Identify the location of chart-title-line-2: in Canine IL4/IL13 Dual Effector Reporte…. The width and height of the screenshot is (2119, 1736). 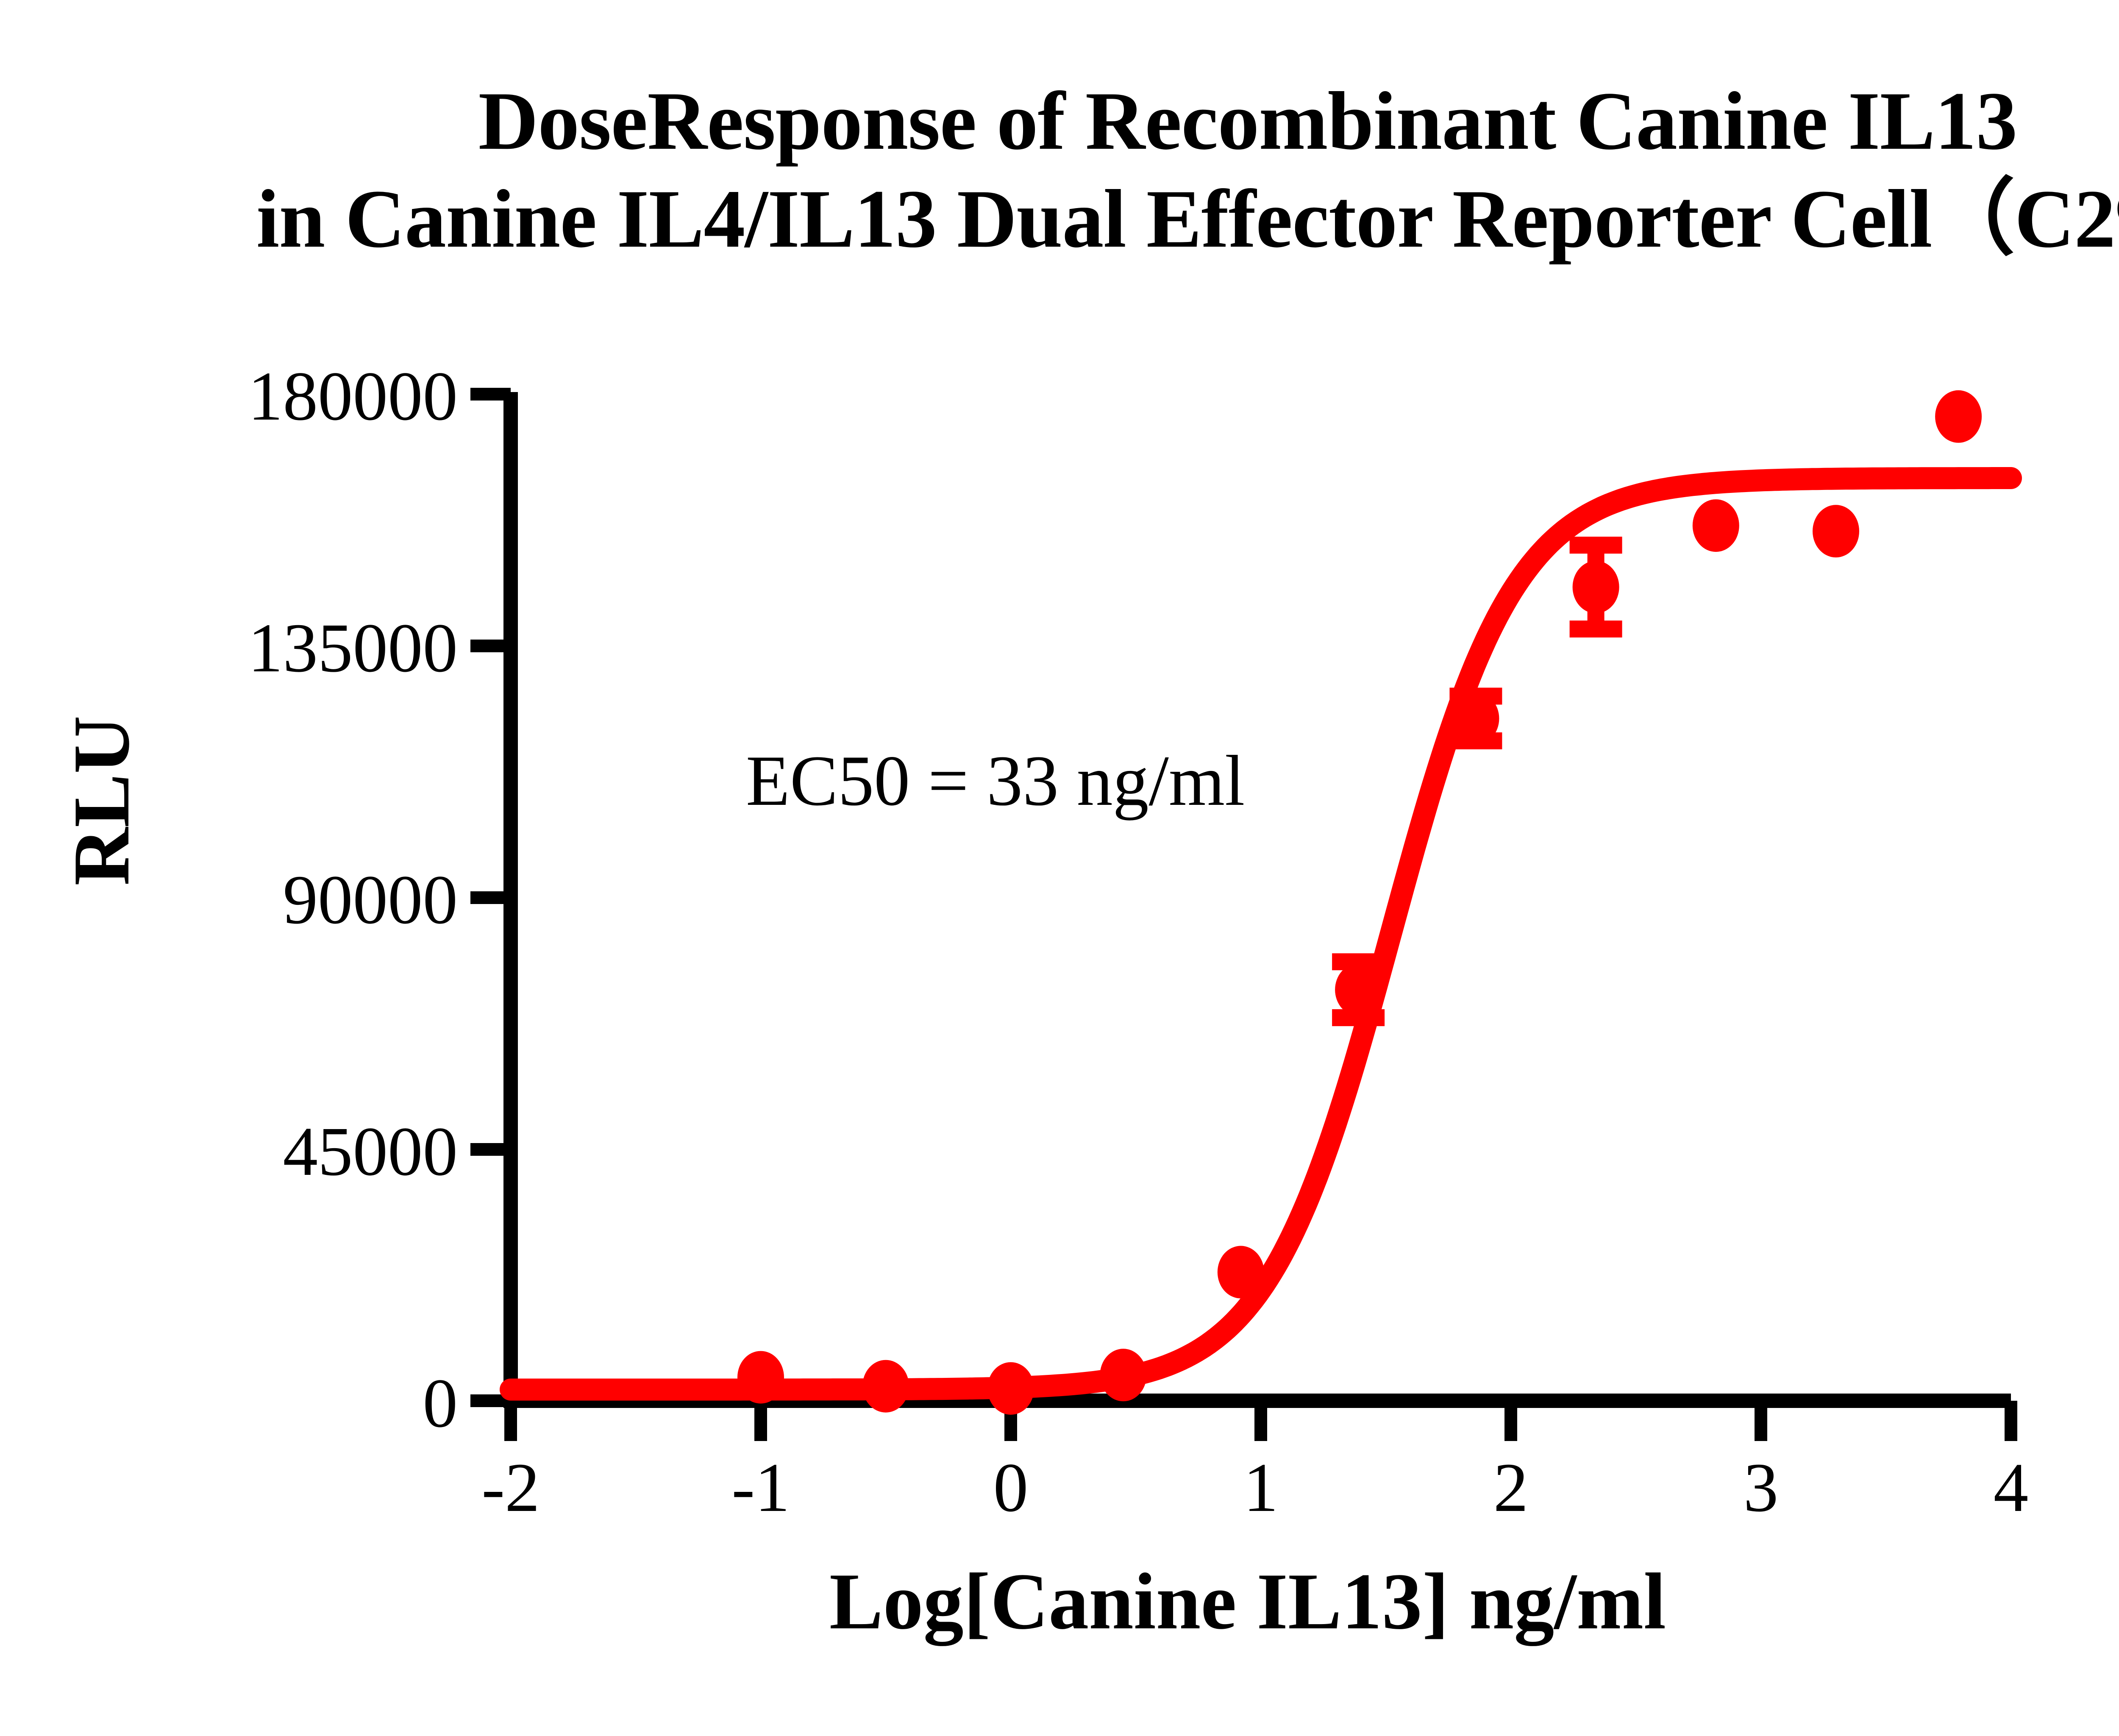
(1188, 219).